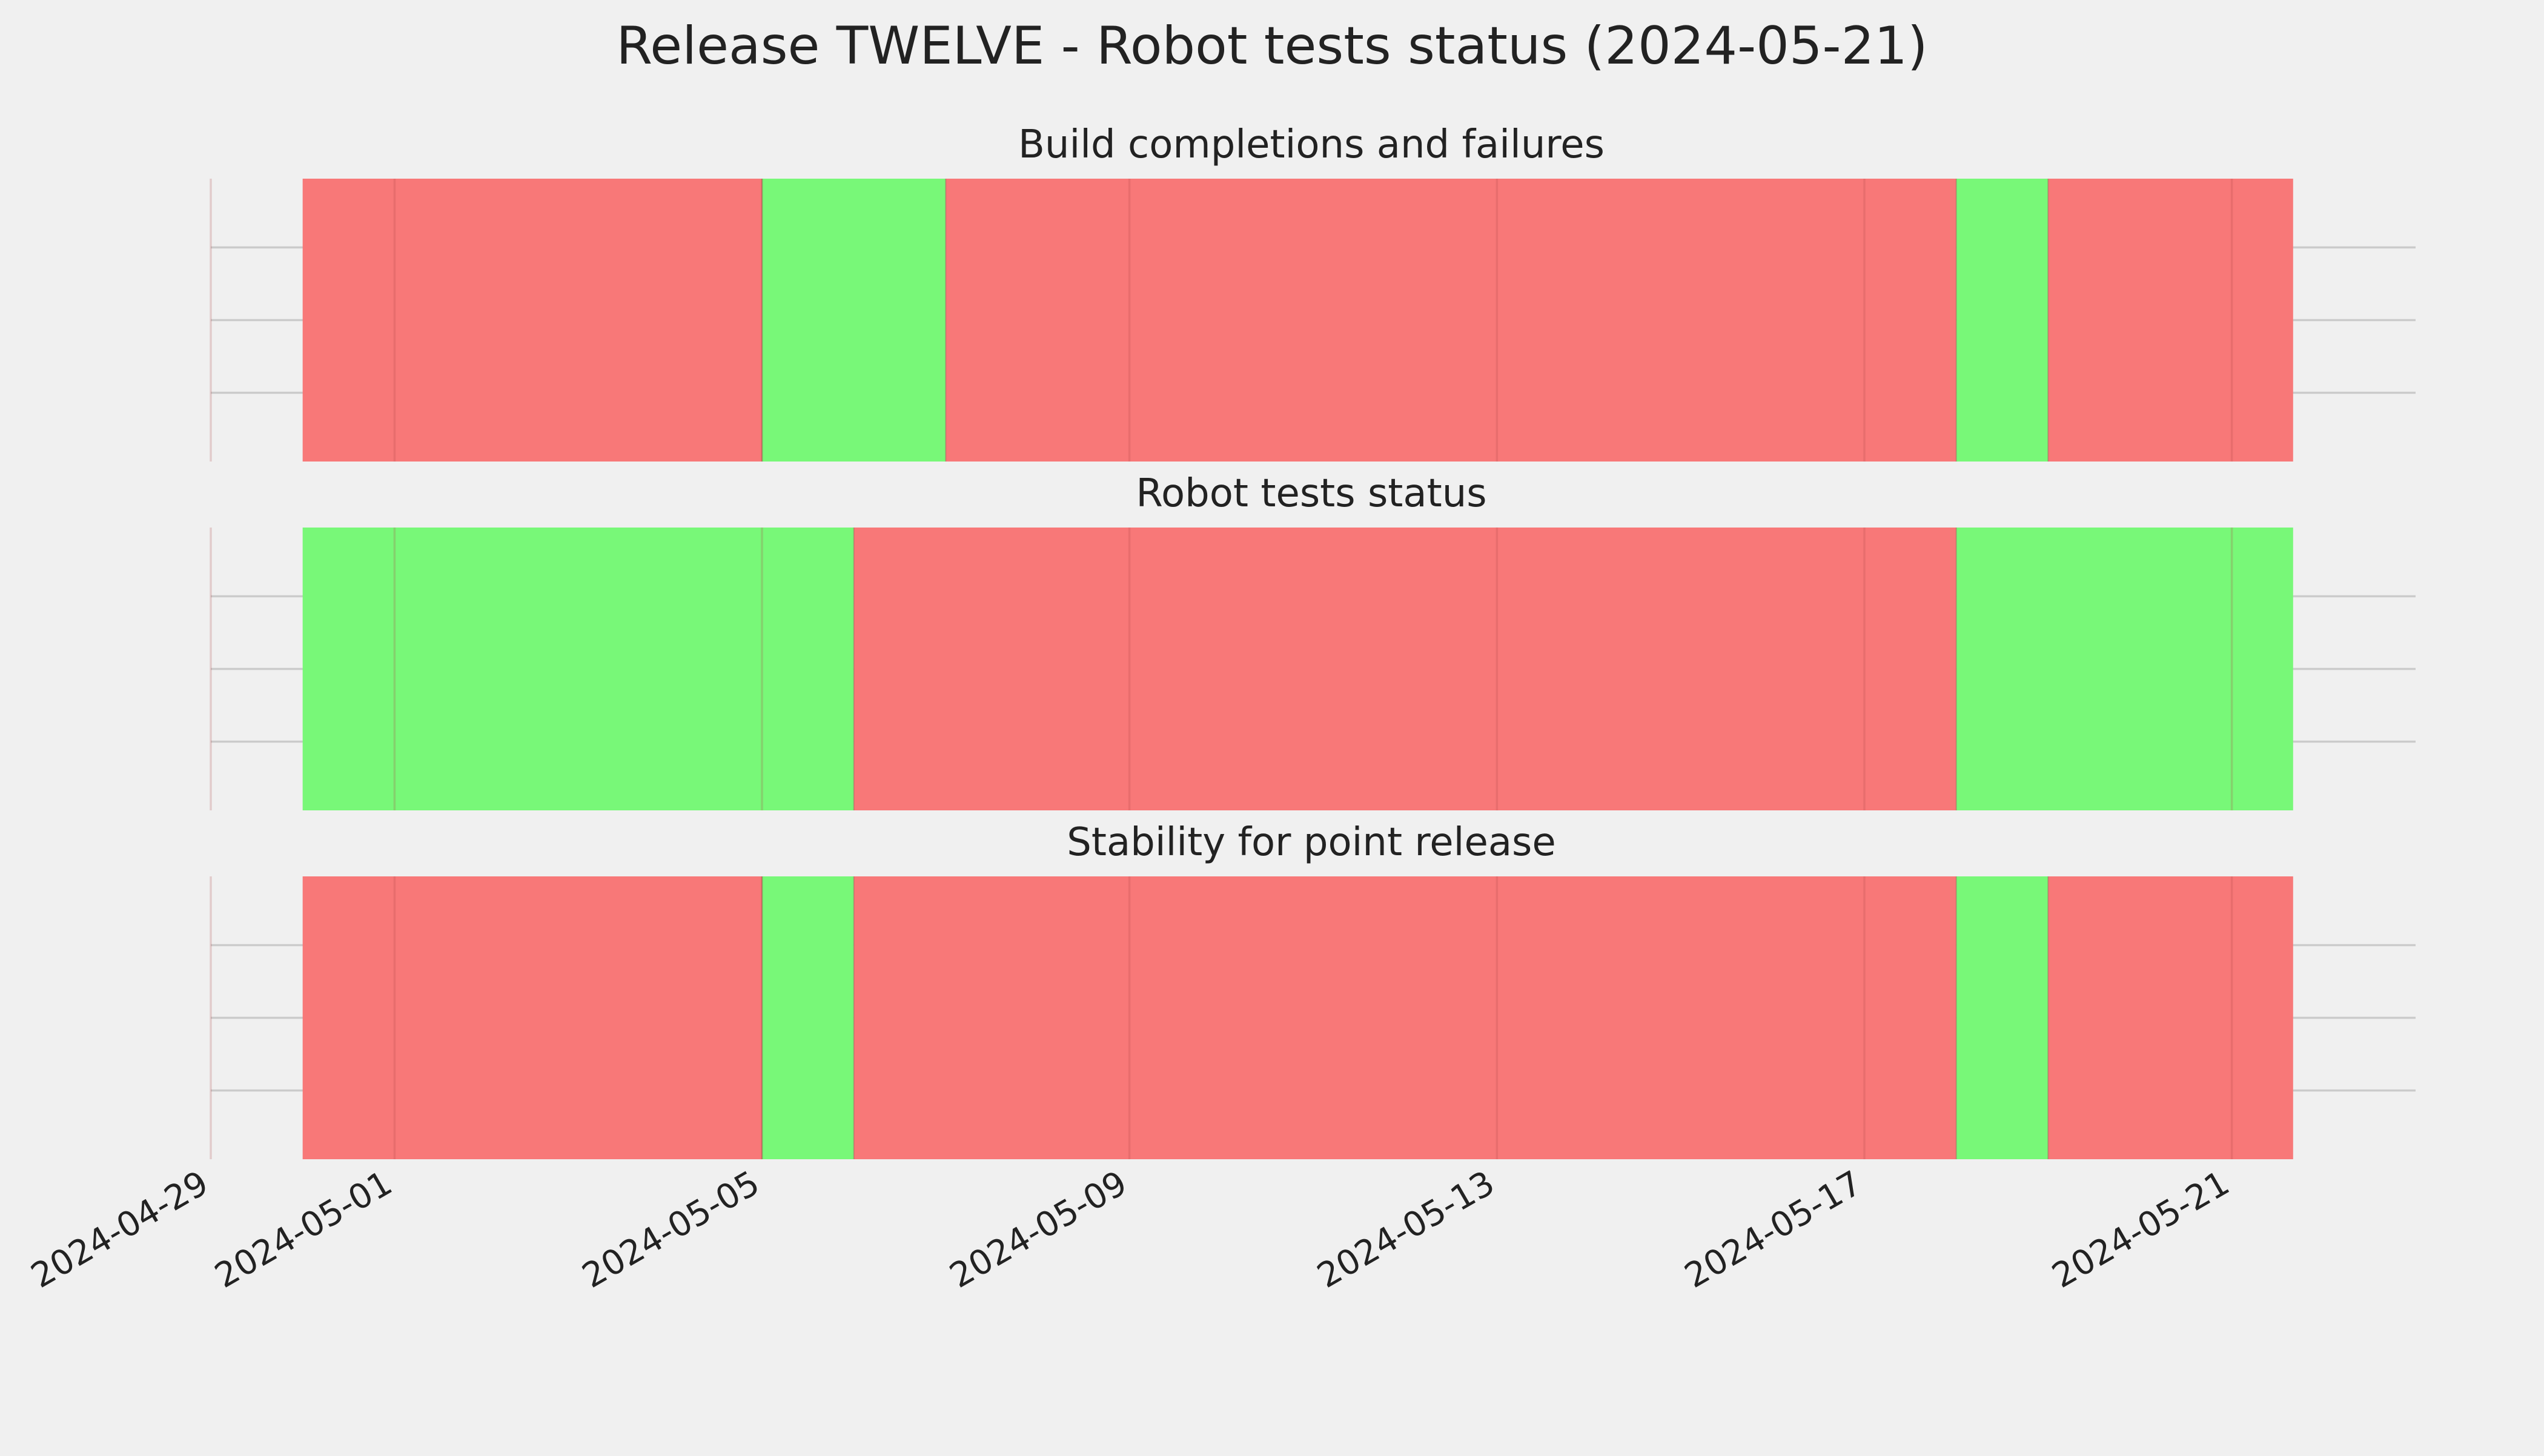 The image size is (2544, 1456). Describe the element at coordinates (1311, 144) in the screenshot. I see `panel-title: Build completions and failures` at that location.